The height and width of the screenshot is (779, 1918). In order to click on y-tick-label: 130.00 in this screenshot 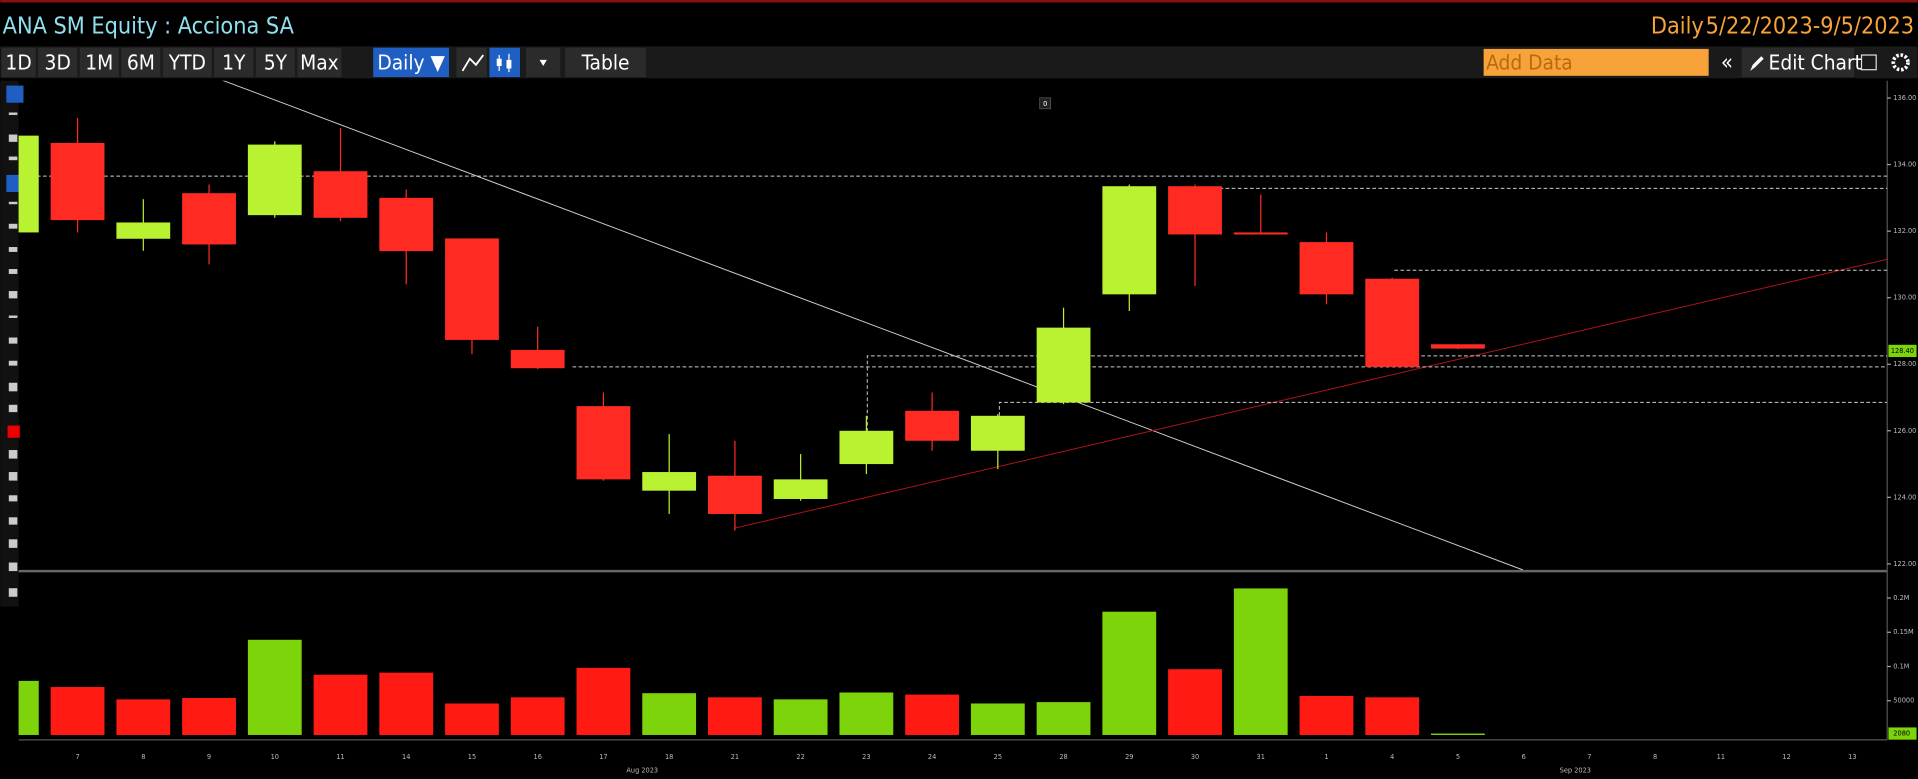, I will do `click(1904, 297)`.